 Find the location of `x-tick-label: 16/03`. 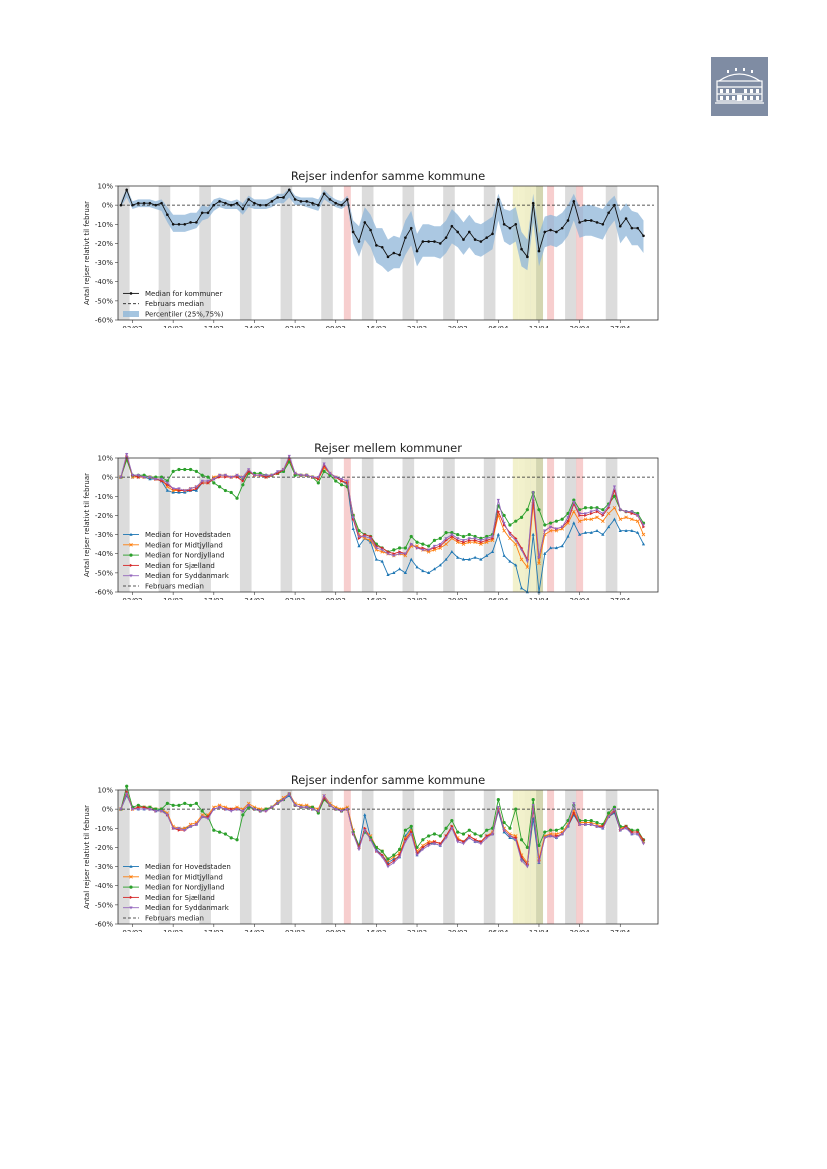

x-tick-label: 16/03 is located at coordinates (376, 598).